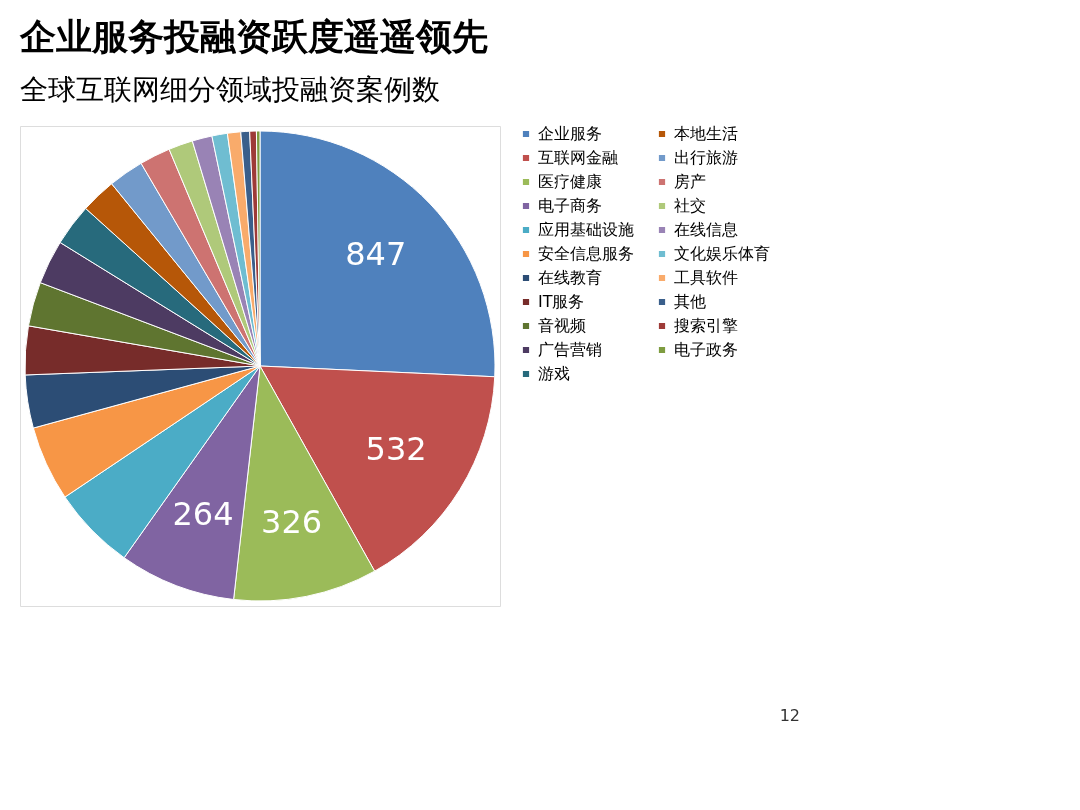 This screenshot has width=1080, height=810. Describe the element at coordinates (396, 449) in the screenshot. I see `data-label: 532` at that location.